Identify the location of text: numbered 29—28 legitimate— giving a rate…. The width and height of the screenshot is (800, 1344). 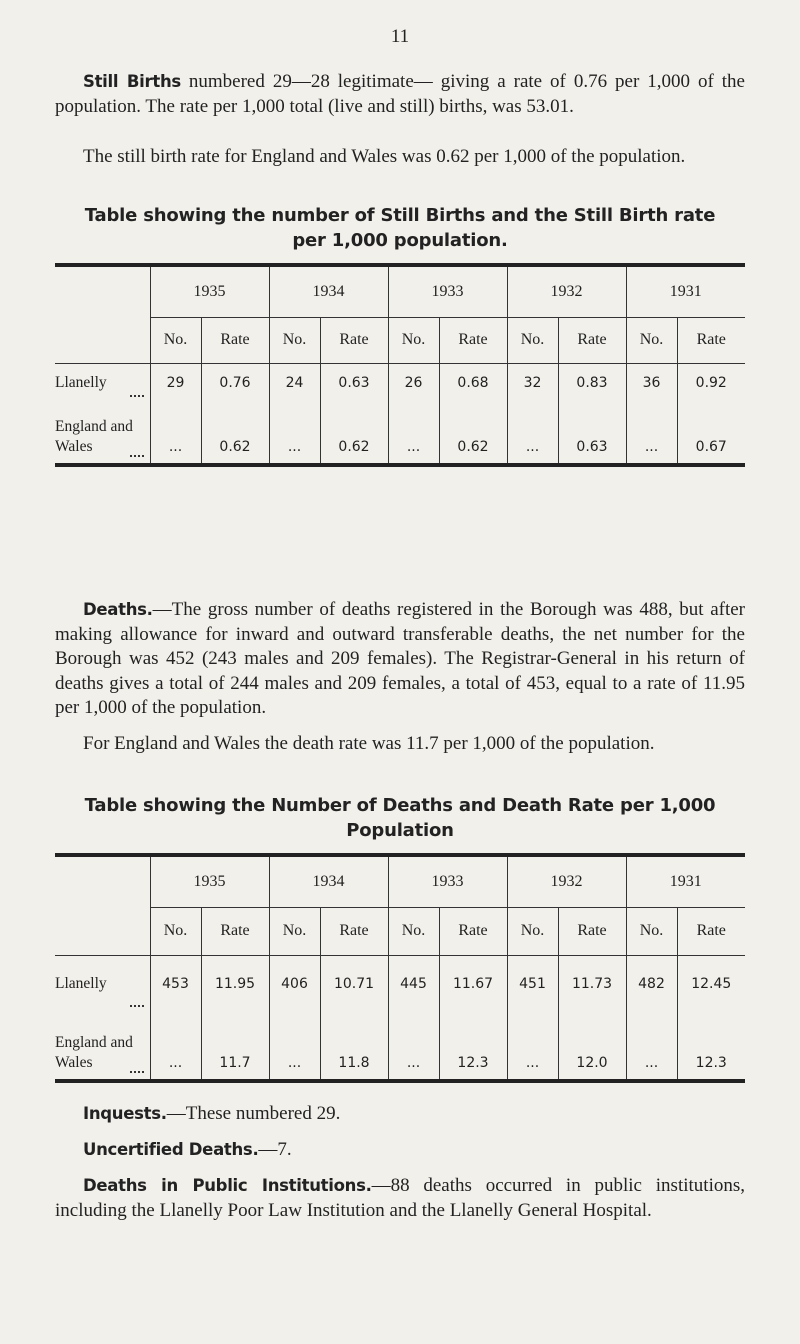
(400, 94).